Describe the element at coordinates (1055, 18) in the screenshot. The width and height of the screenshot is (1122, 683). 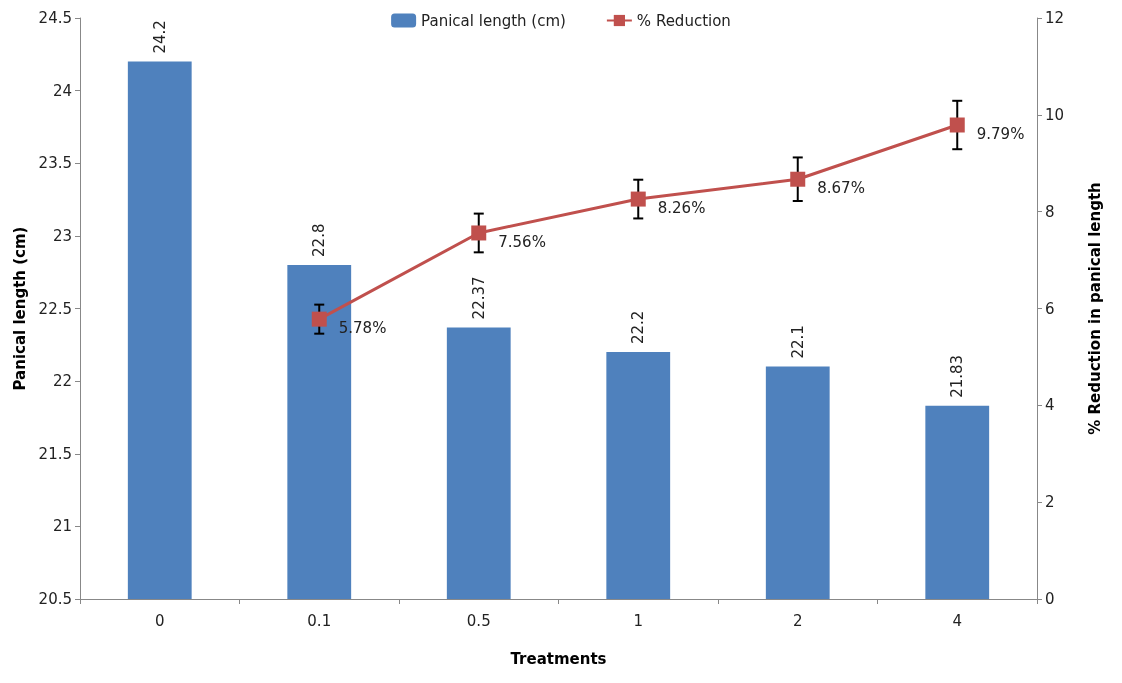
I see `y2-tick-label: 12` at that location.